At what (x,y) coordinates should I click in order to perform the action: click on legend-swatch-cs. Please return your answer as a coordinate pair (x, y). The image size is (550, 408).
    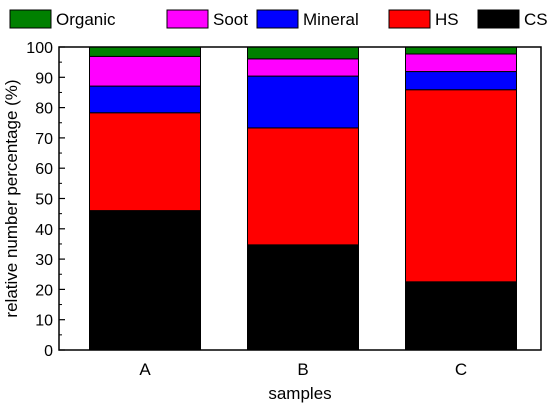
    Looking at the image, I should click on (498, 19).